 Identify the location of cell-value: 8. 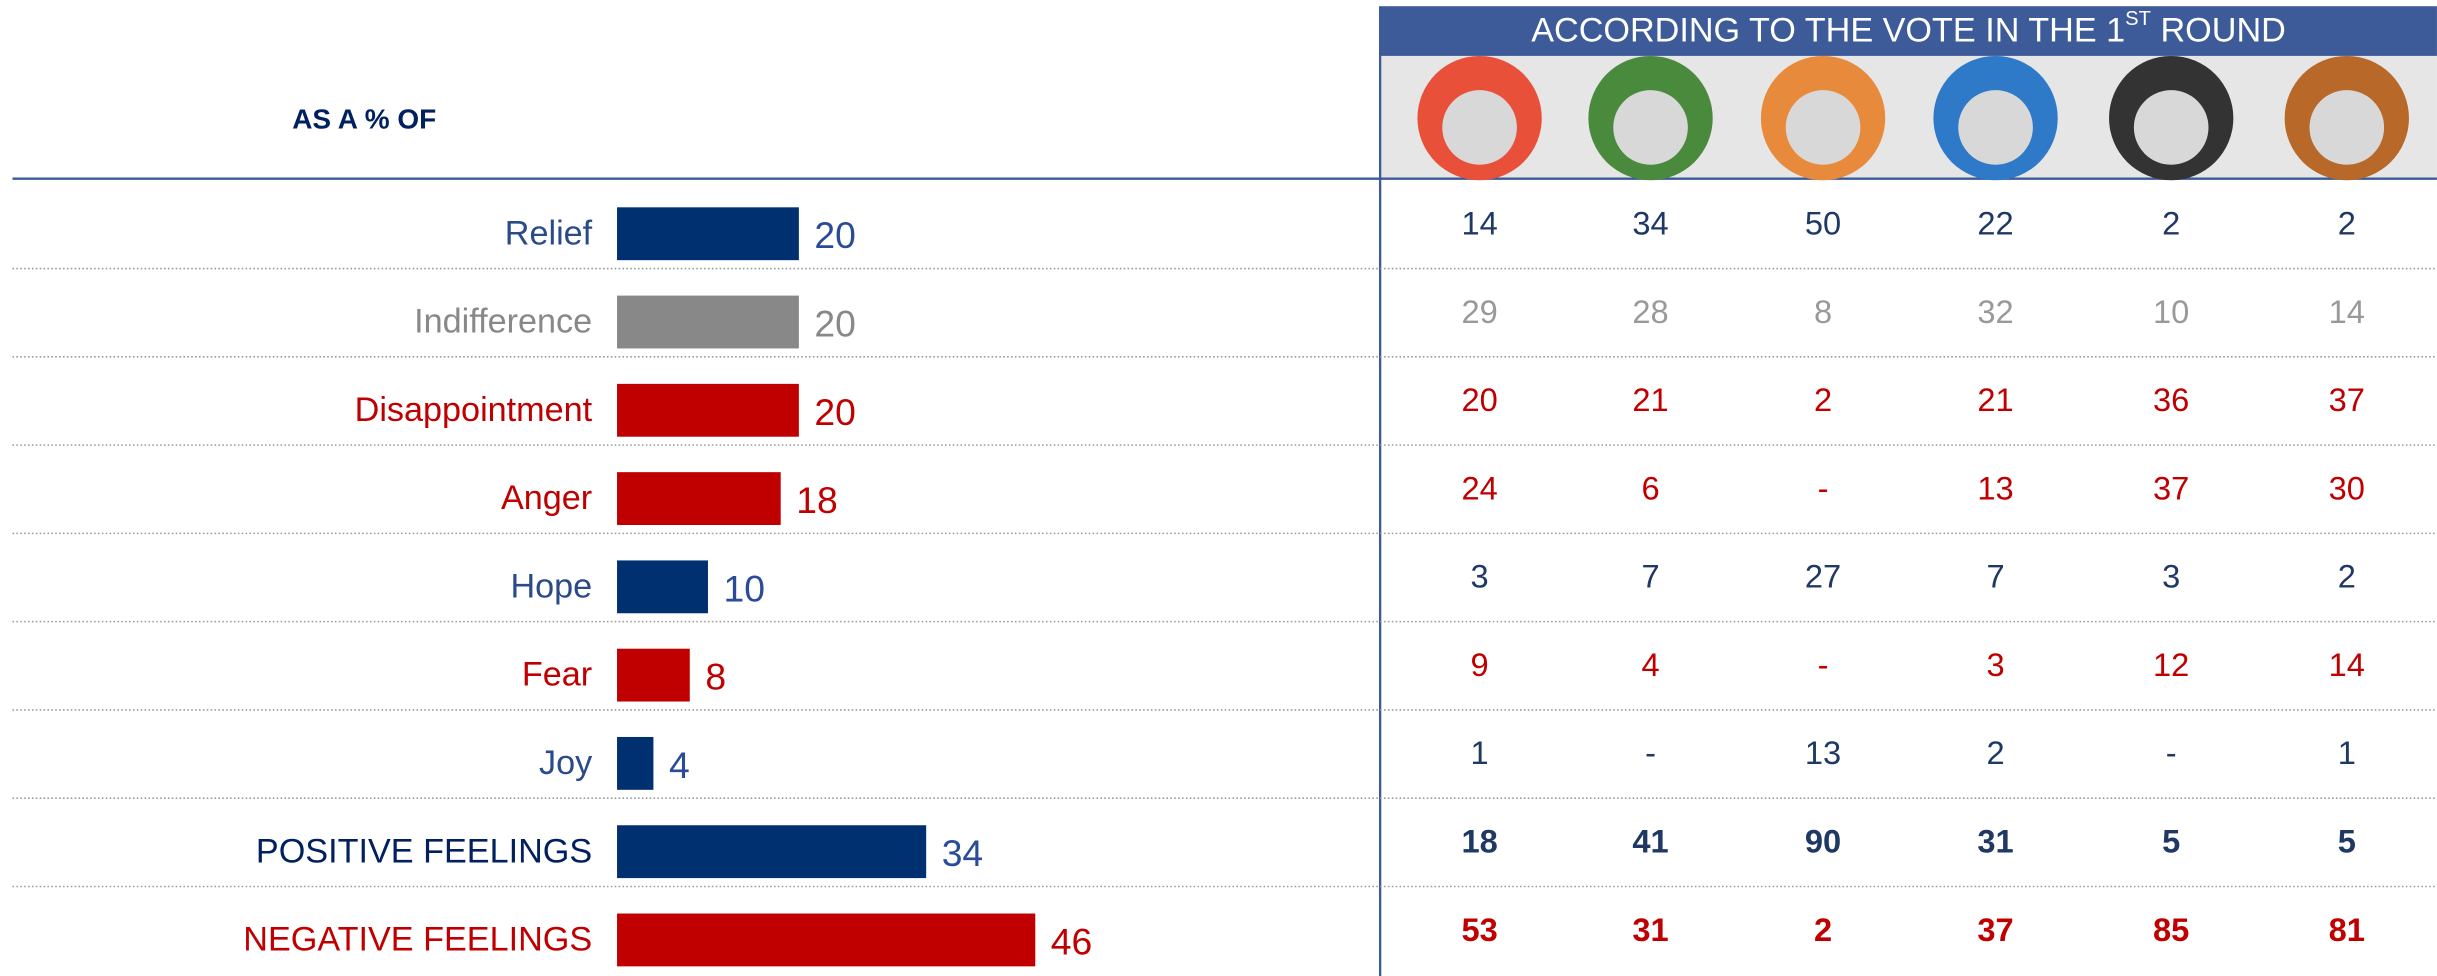
(1823, 311).